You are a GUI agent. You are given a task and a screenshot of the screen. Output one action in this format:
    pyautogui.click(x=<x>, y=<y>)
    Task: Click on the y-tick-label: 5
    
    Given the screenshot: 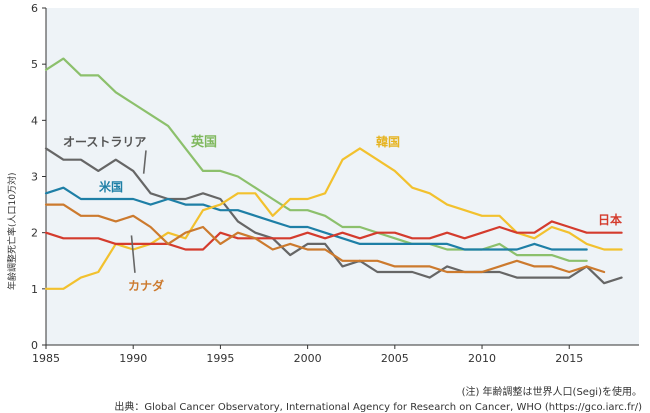 What is the action you would take?
    pyautogui.click(x=34, y=64)
    